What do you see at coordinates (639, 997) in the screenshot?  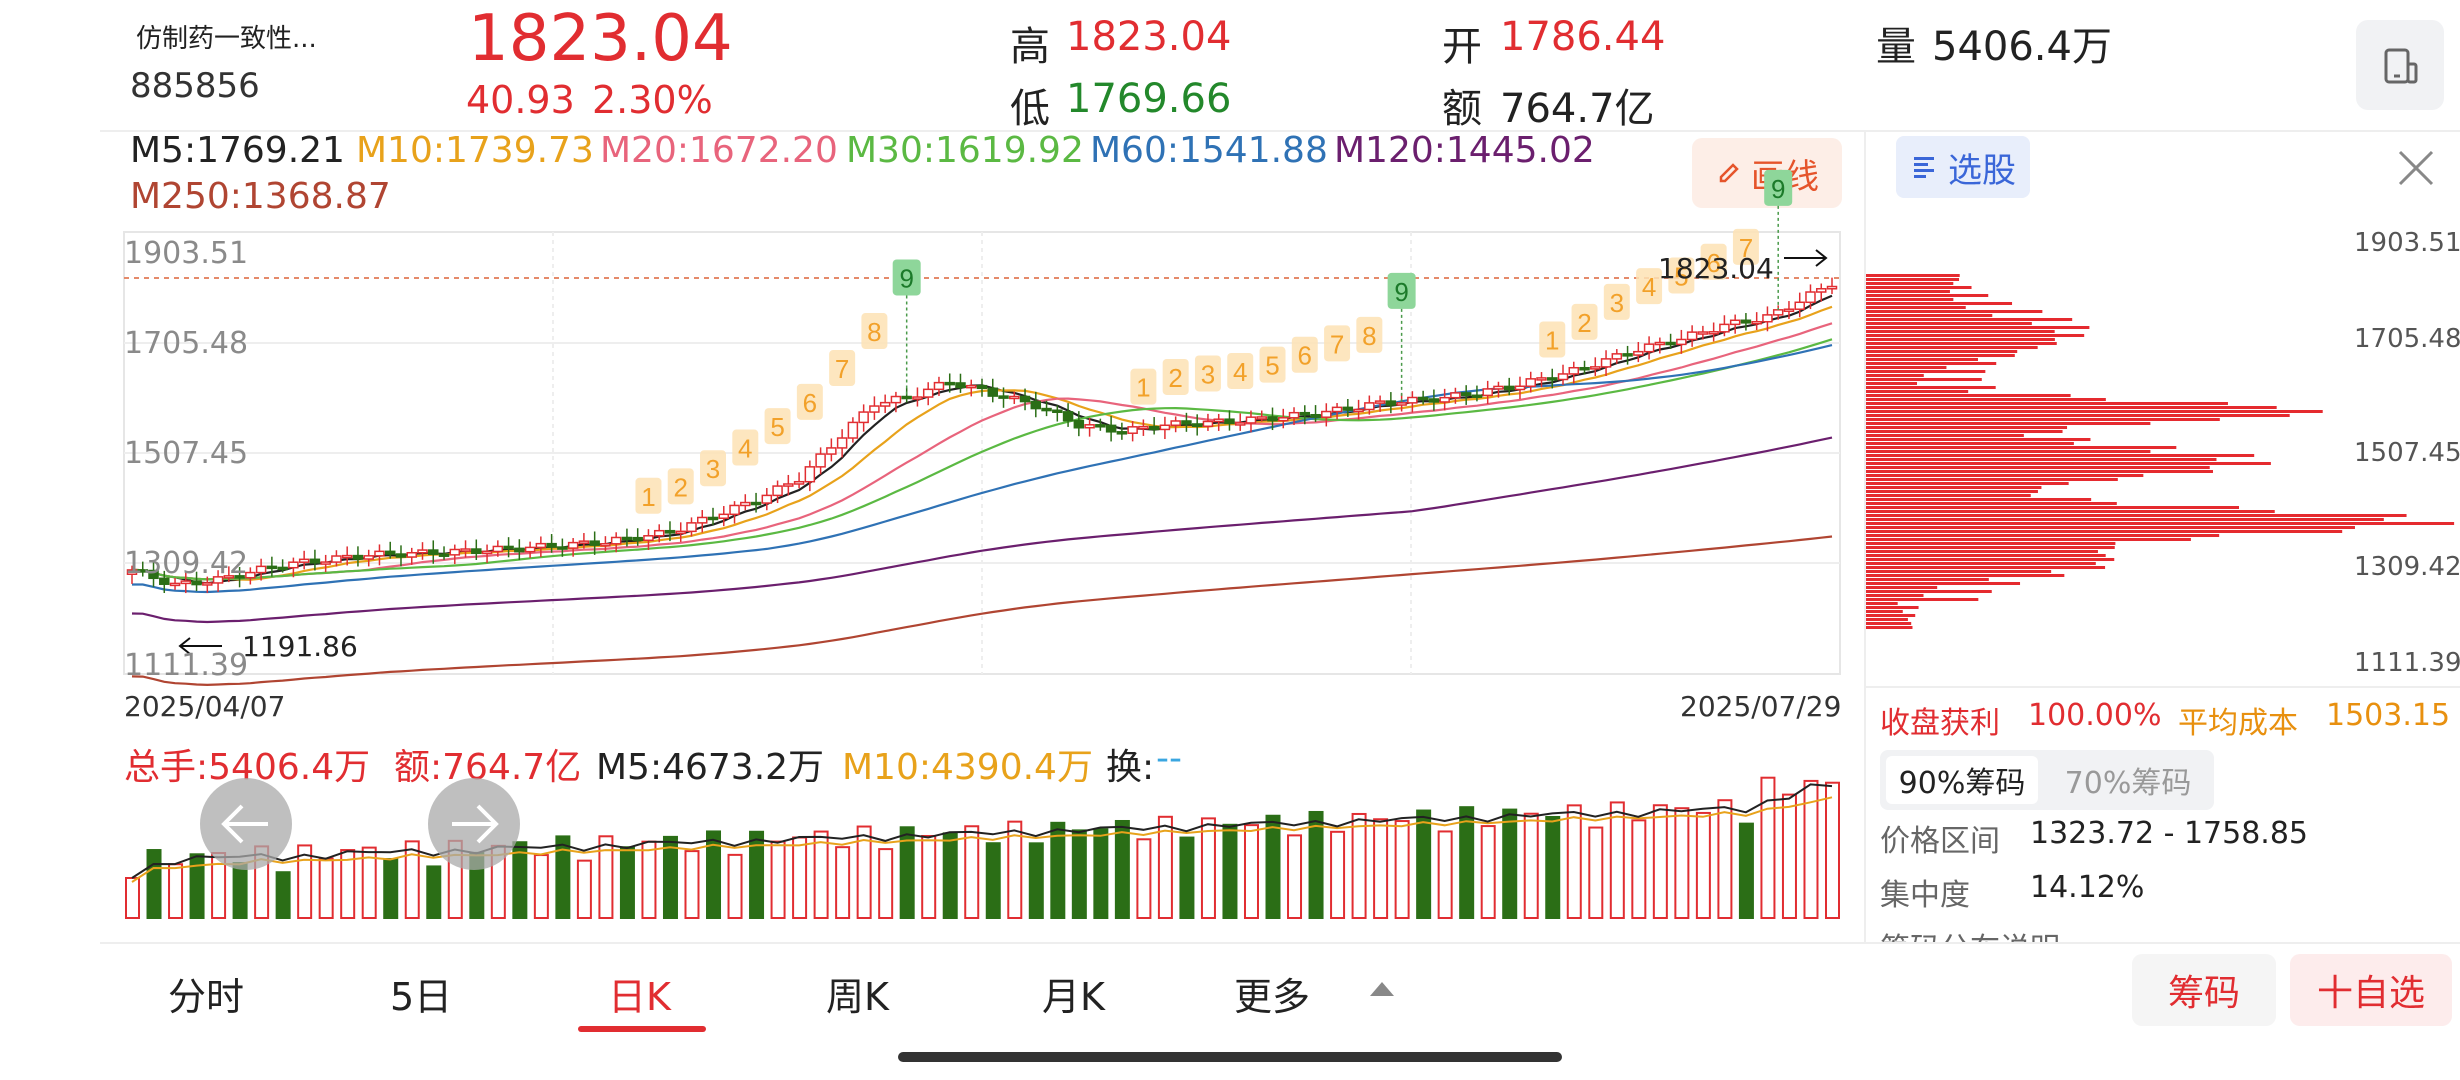 I see `tab-daily-k: 日K` at bounding box center [639, 997].